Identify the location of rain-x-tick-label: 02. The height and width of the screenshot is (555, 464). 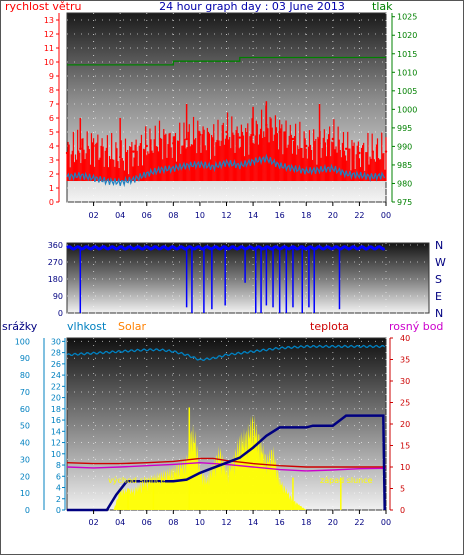
(93, 522).